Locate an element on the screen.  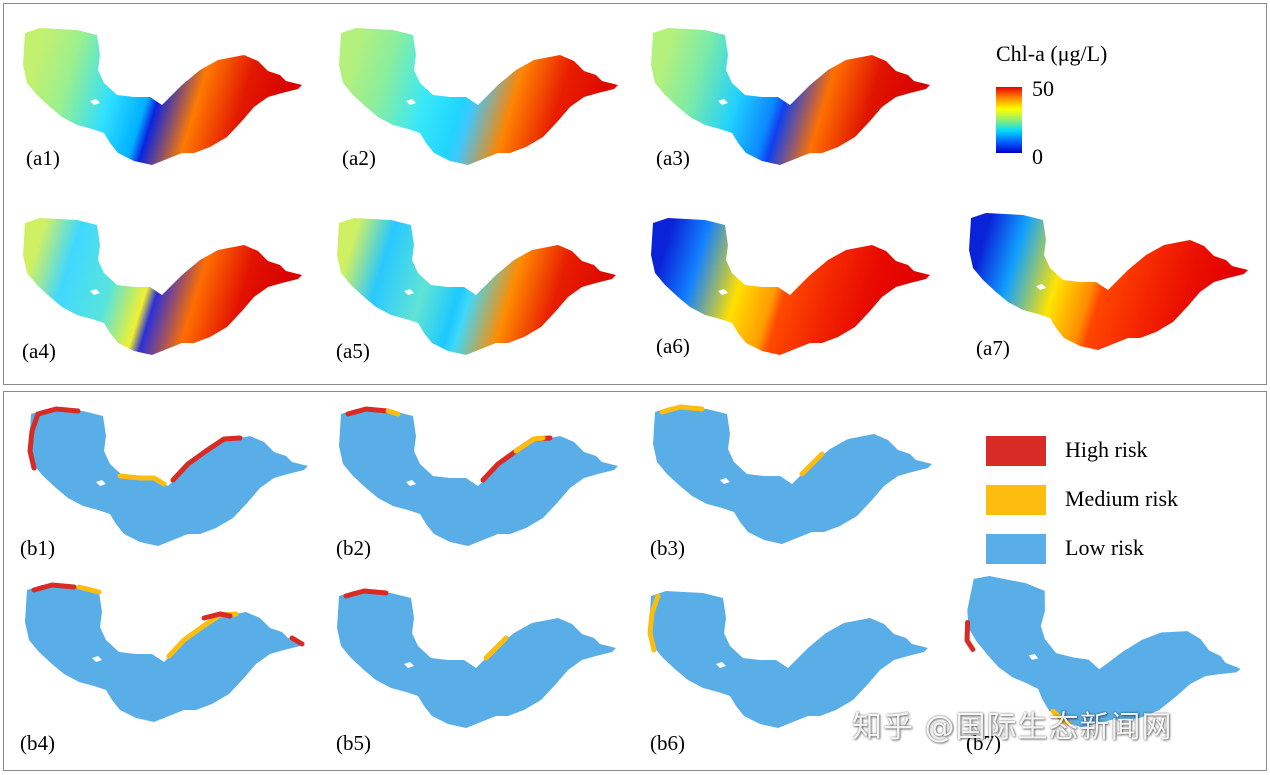
chl-map-label-6: (a6) is located at coordinates (673, 346).